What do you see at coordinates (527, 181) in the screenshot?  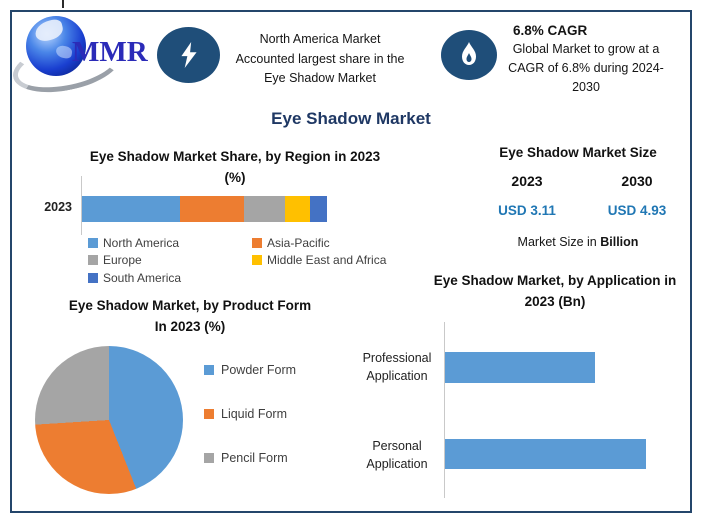 I see `market-size-year-2023: 2023` at bounding box center [527, 181].